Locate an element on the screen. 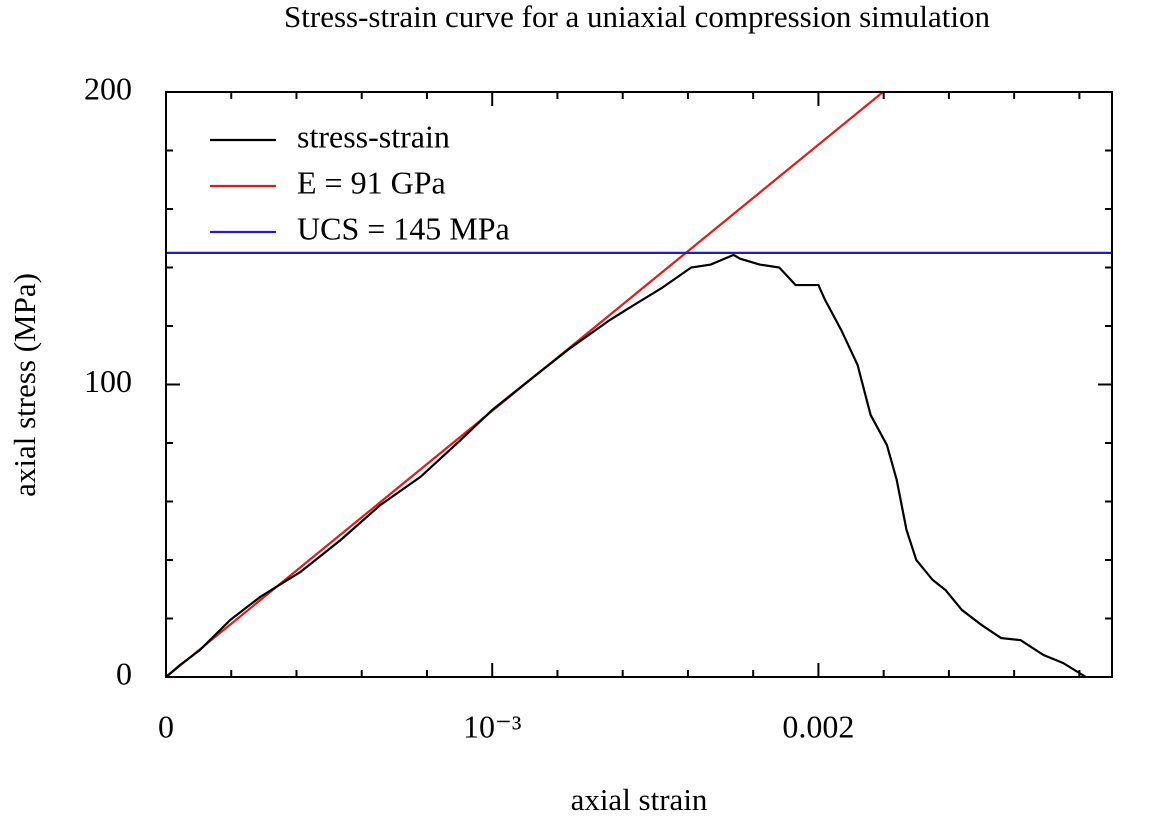 The height and width of the screenshot is (818, 1152). y-tick-label: 200 is located at coordinates (108, 88).